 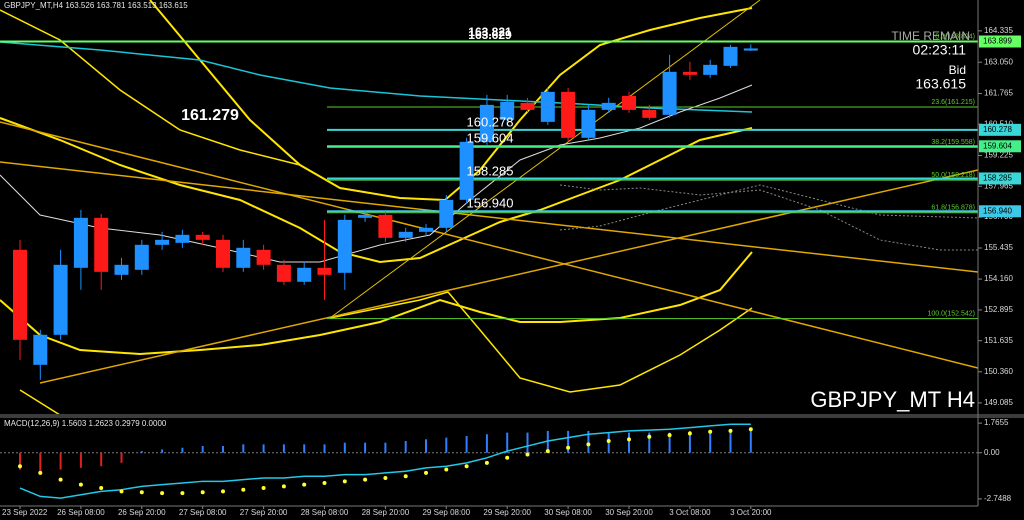 I want to click on y-tick-label: 163.050, so click(x=998, y=61).